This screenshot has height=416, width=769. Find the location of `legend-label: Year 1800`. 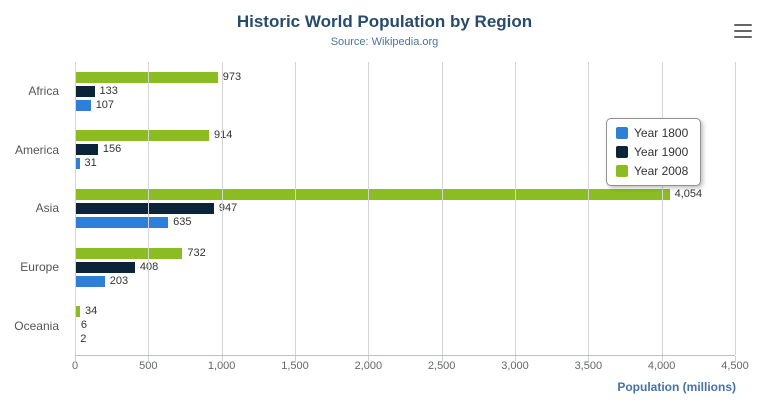

legend-label: Year 1800 is located at coordinates (661, 133).